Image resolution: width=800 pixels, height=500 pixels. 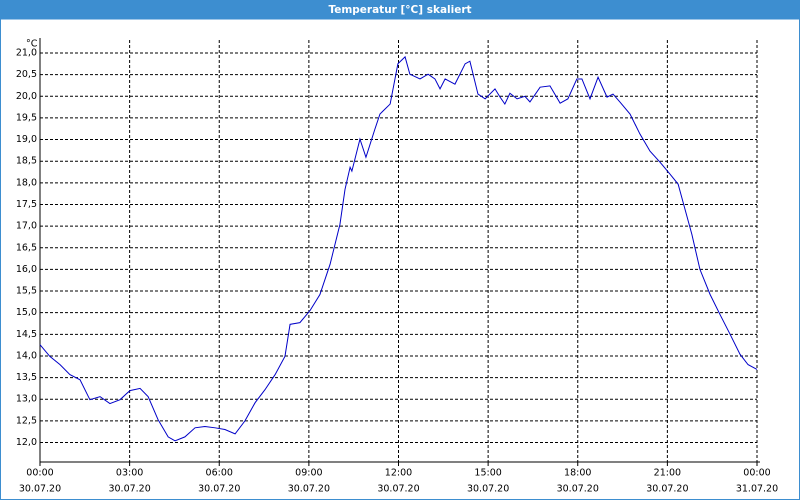 I want to click on y-tick-label: 12,0, so click(x=26, y=442).